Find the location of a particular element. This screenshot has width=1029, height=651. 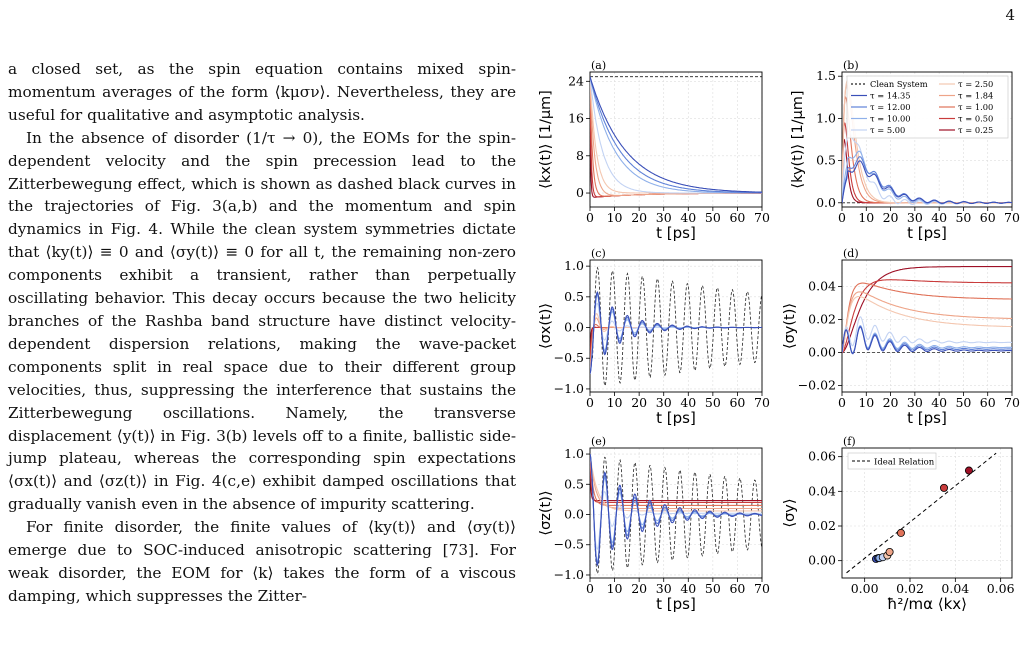

legend-label: τ = 1.84 is located at coordinates (975, 96).